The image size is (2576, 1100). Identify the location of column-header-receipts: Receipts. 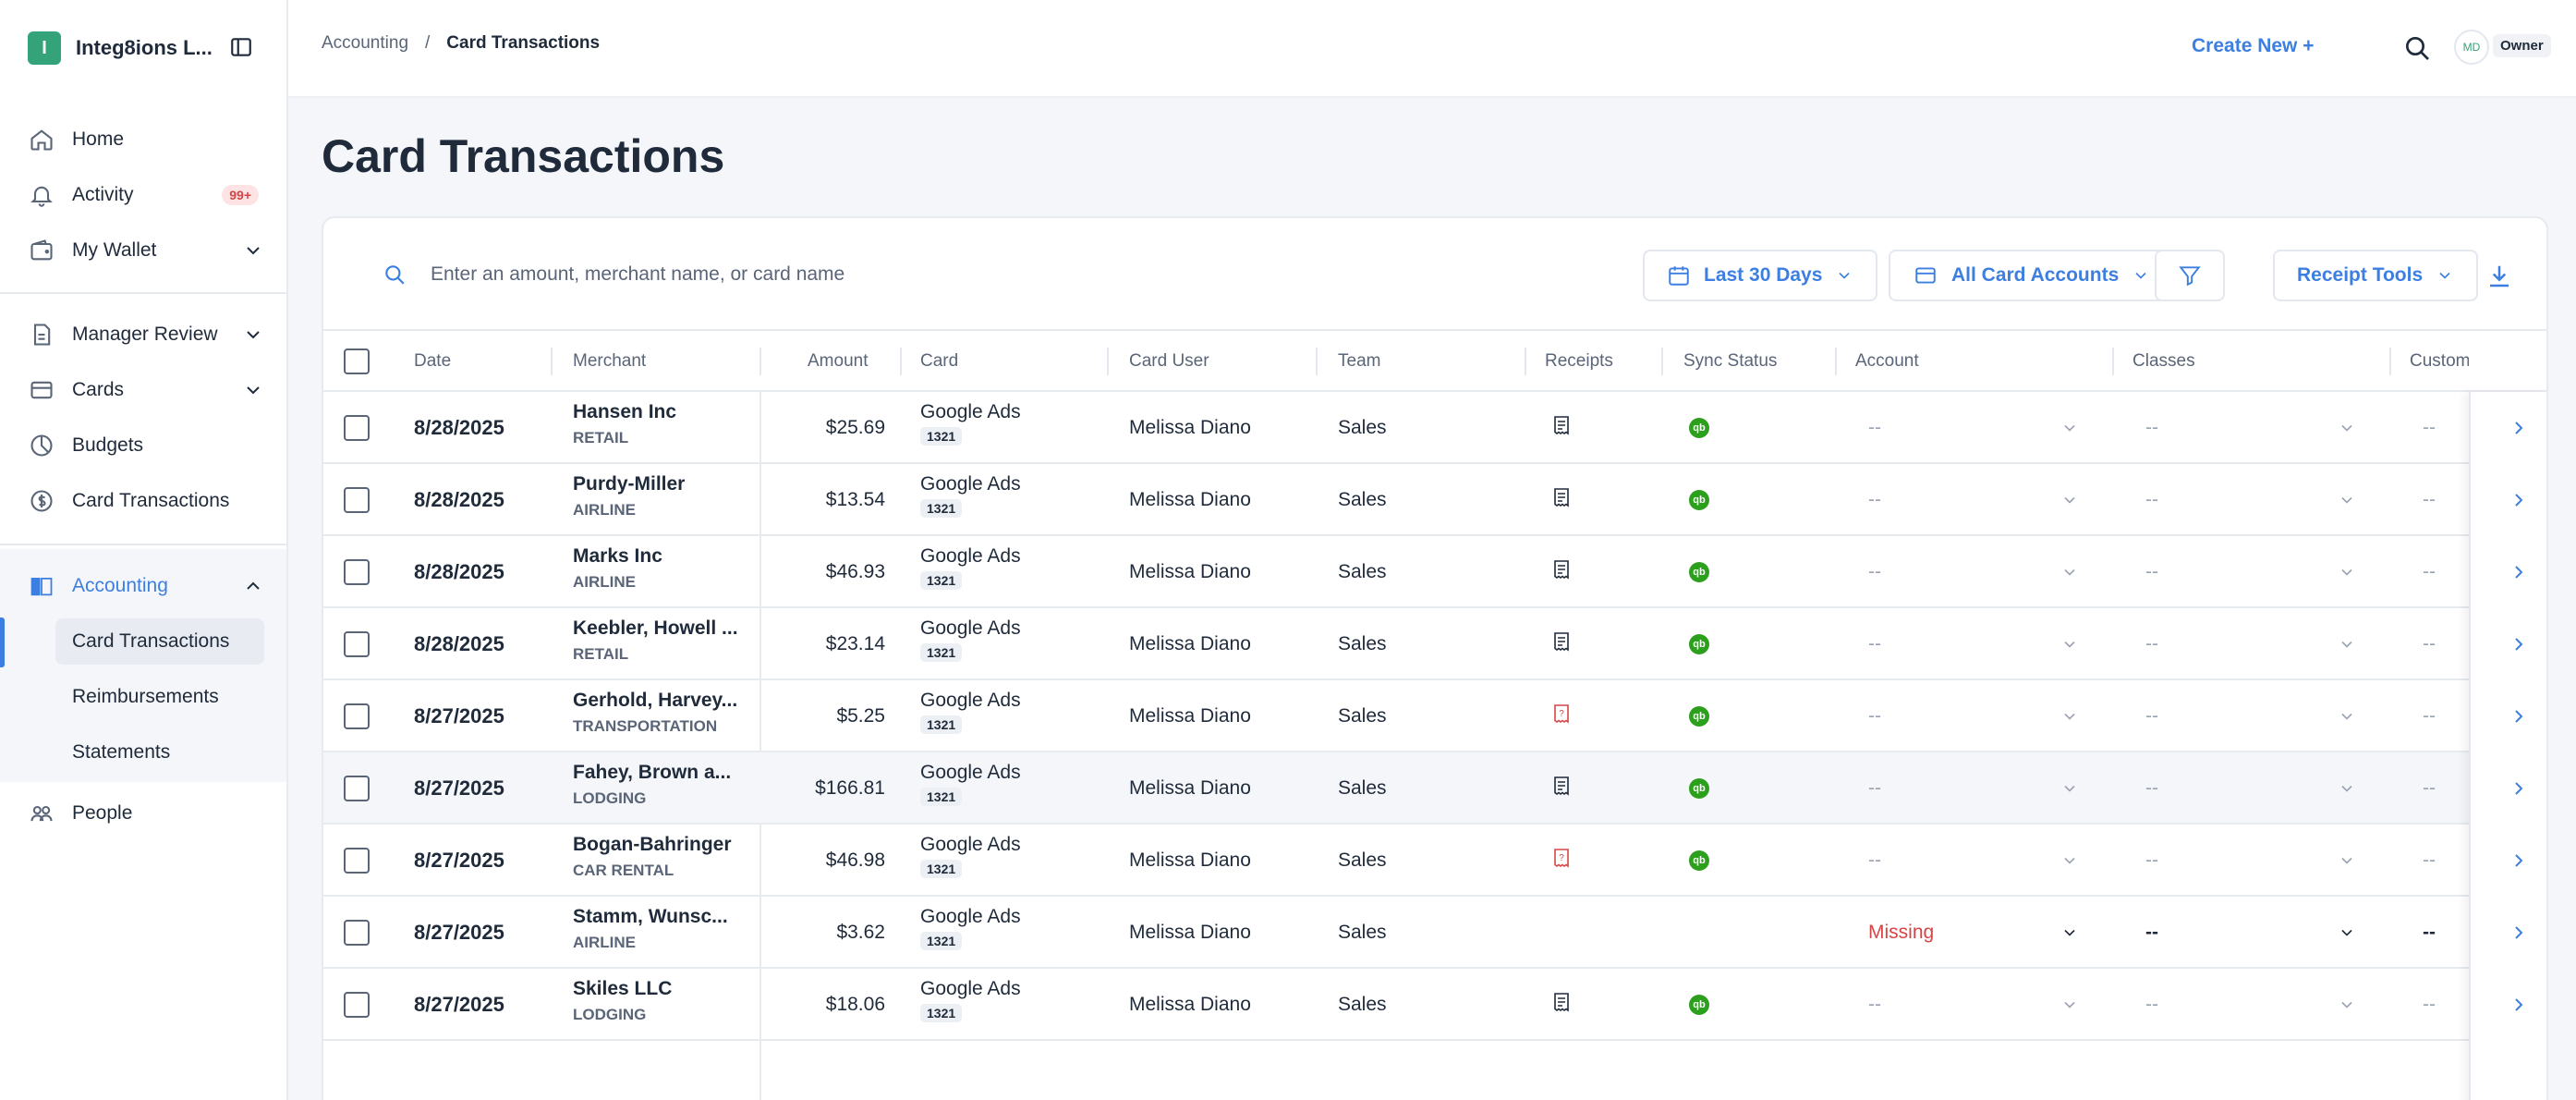
(1579, 361).